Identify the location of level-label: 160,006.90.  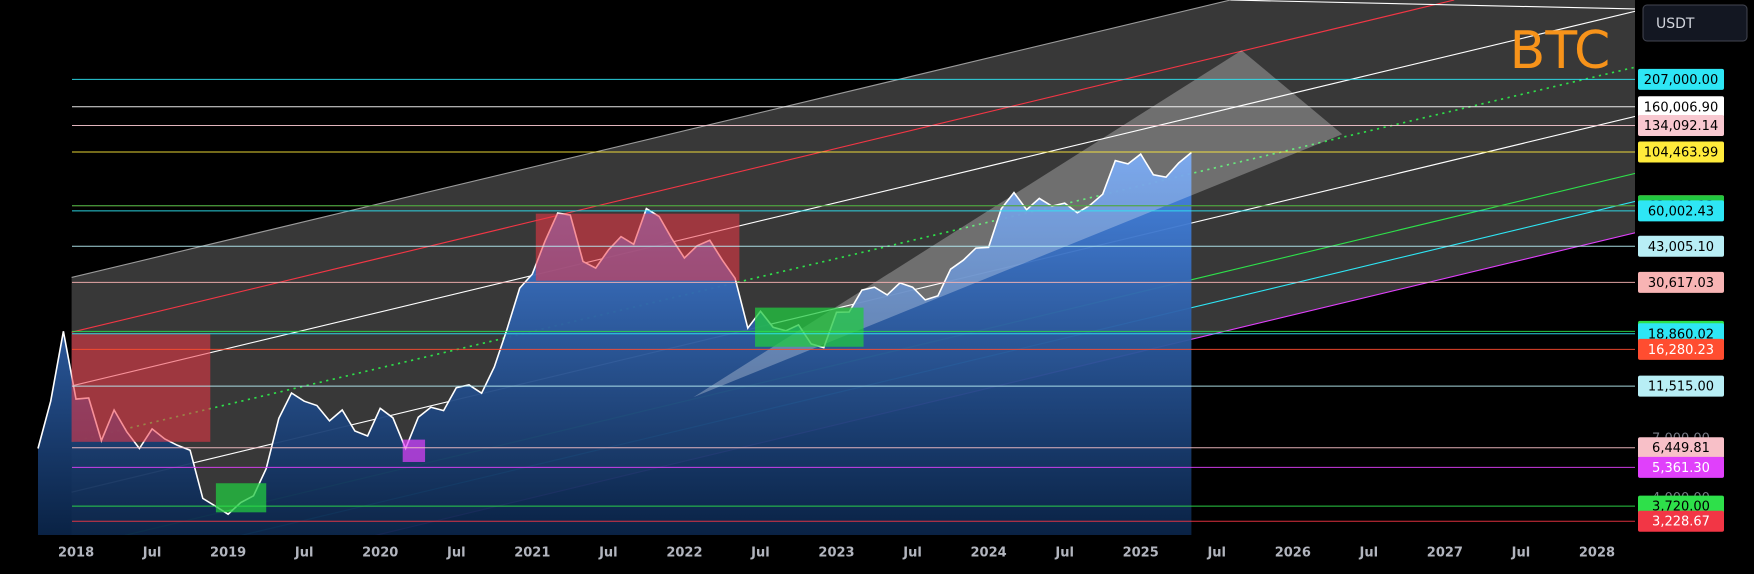
(1681, 107).